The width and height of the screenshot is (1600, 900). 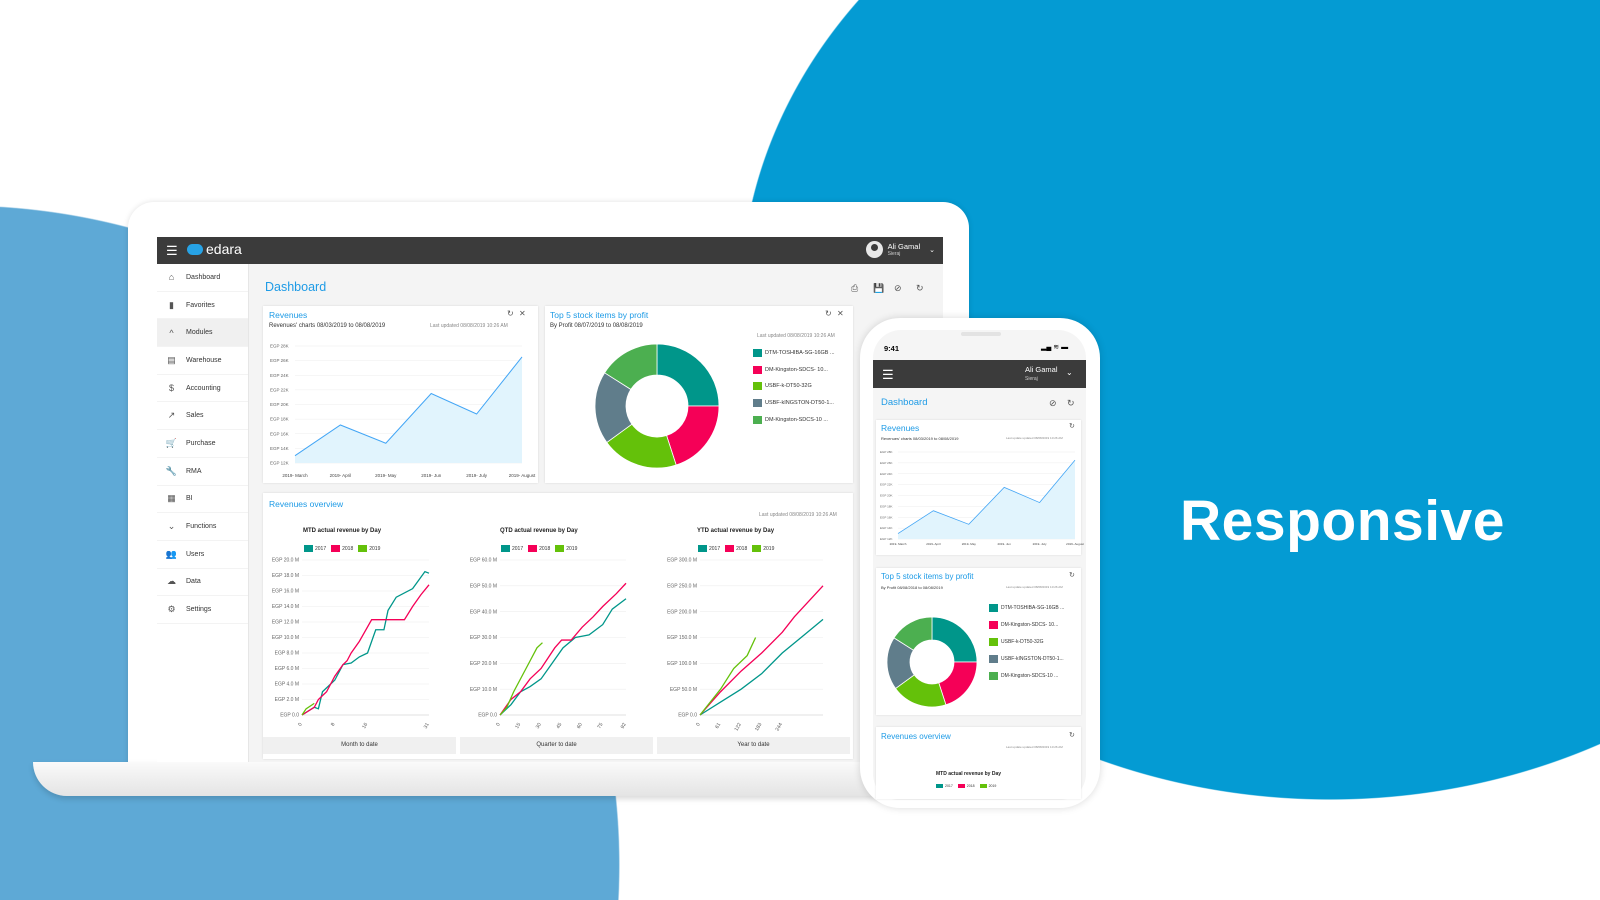 What do you see at coordinates (306, 504) in the screenshot?
I see `card-title: Revenues overview` at bounding box center [306, 504].